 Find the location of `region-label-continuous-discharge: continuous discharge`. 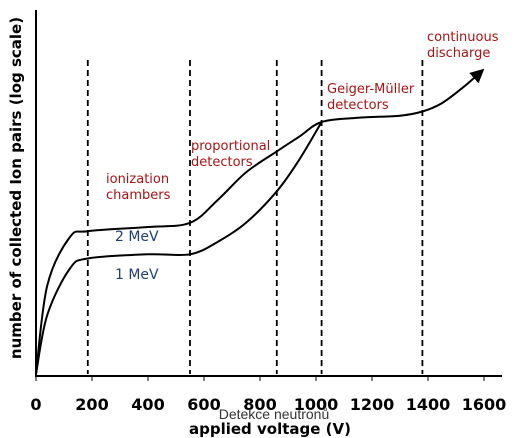

region-label-continuous-discharge: continuous discharge is located at coordinates (463, 45).